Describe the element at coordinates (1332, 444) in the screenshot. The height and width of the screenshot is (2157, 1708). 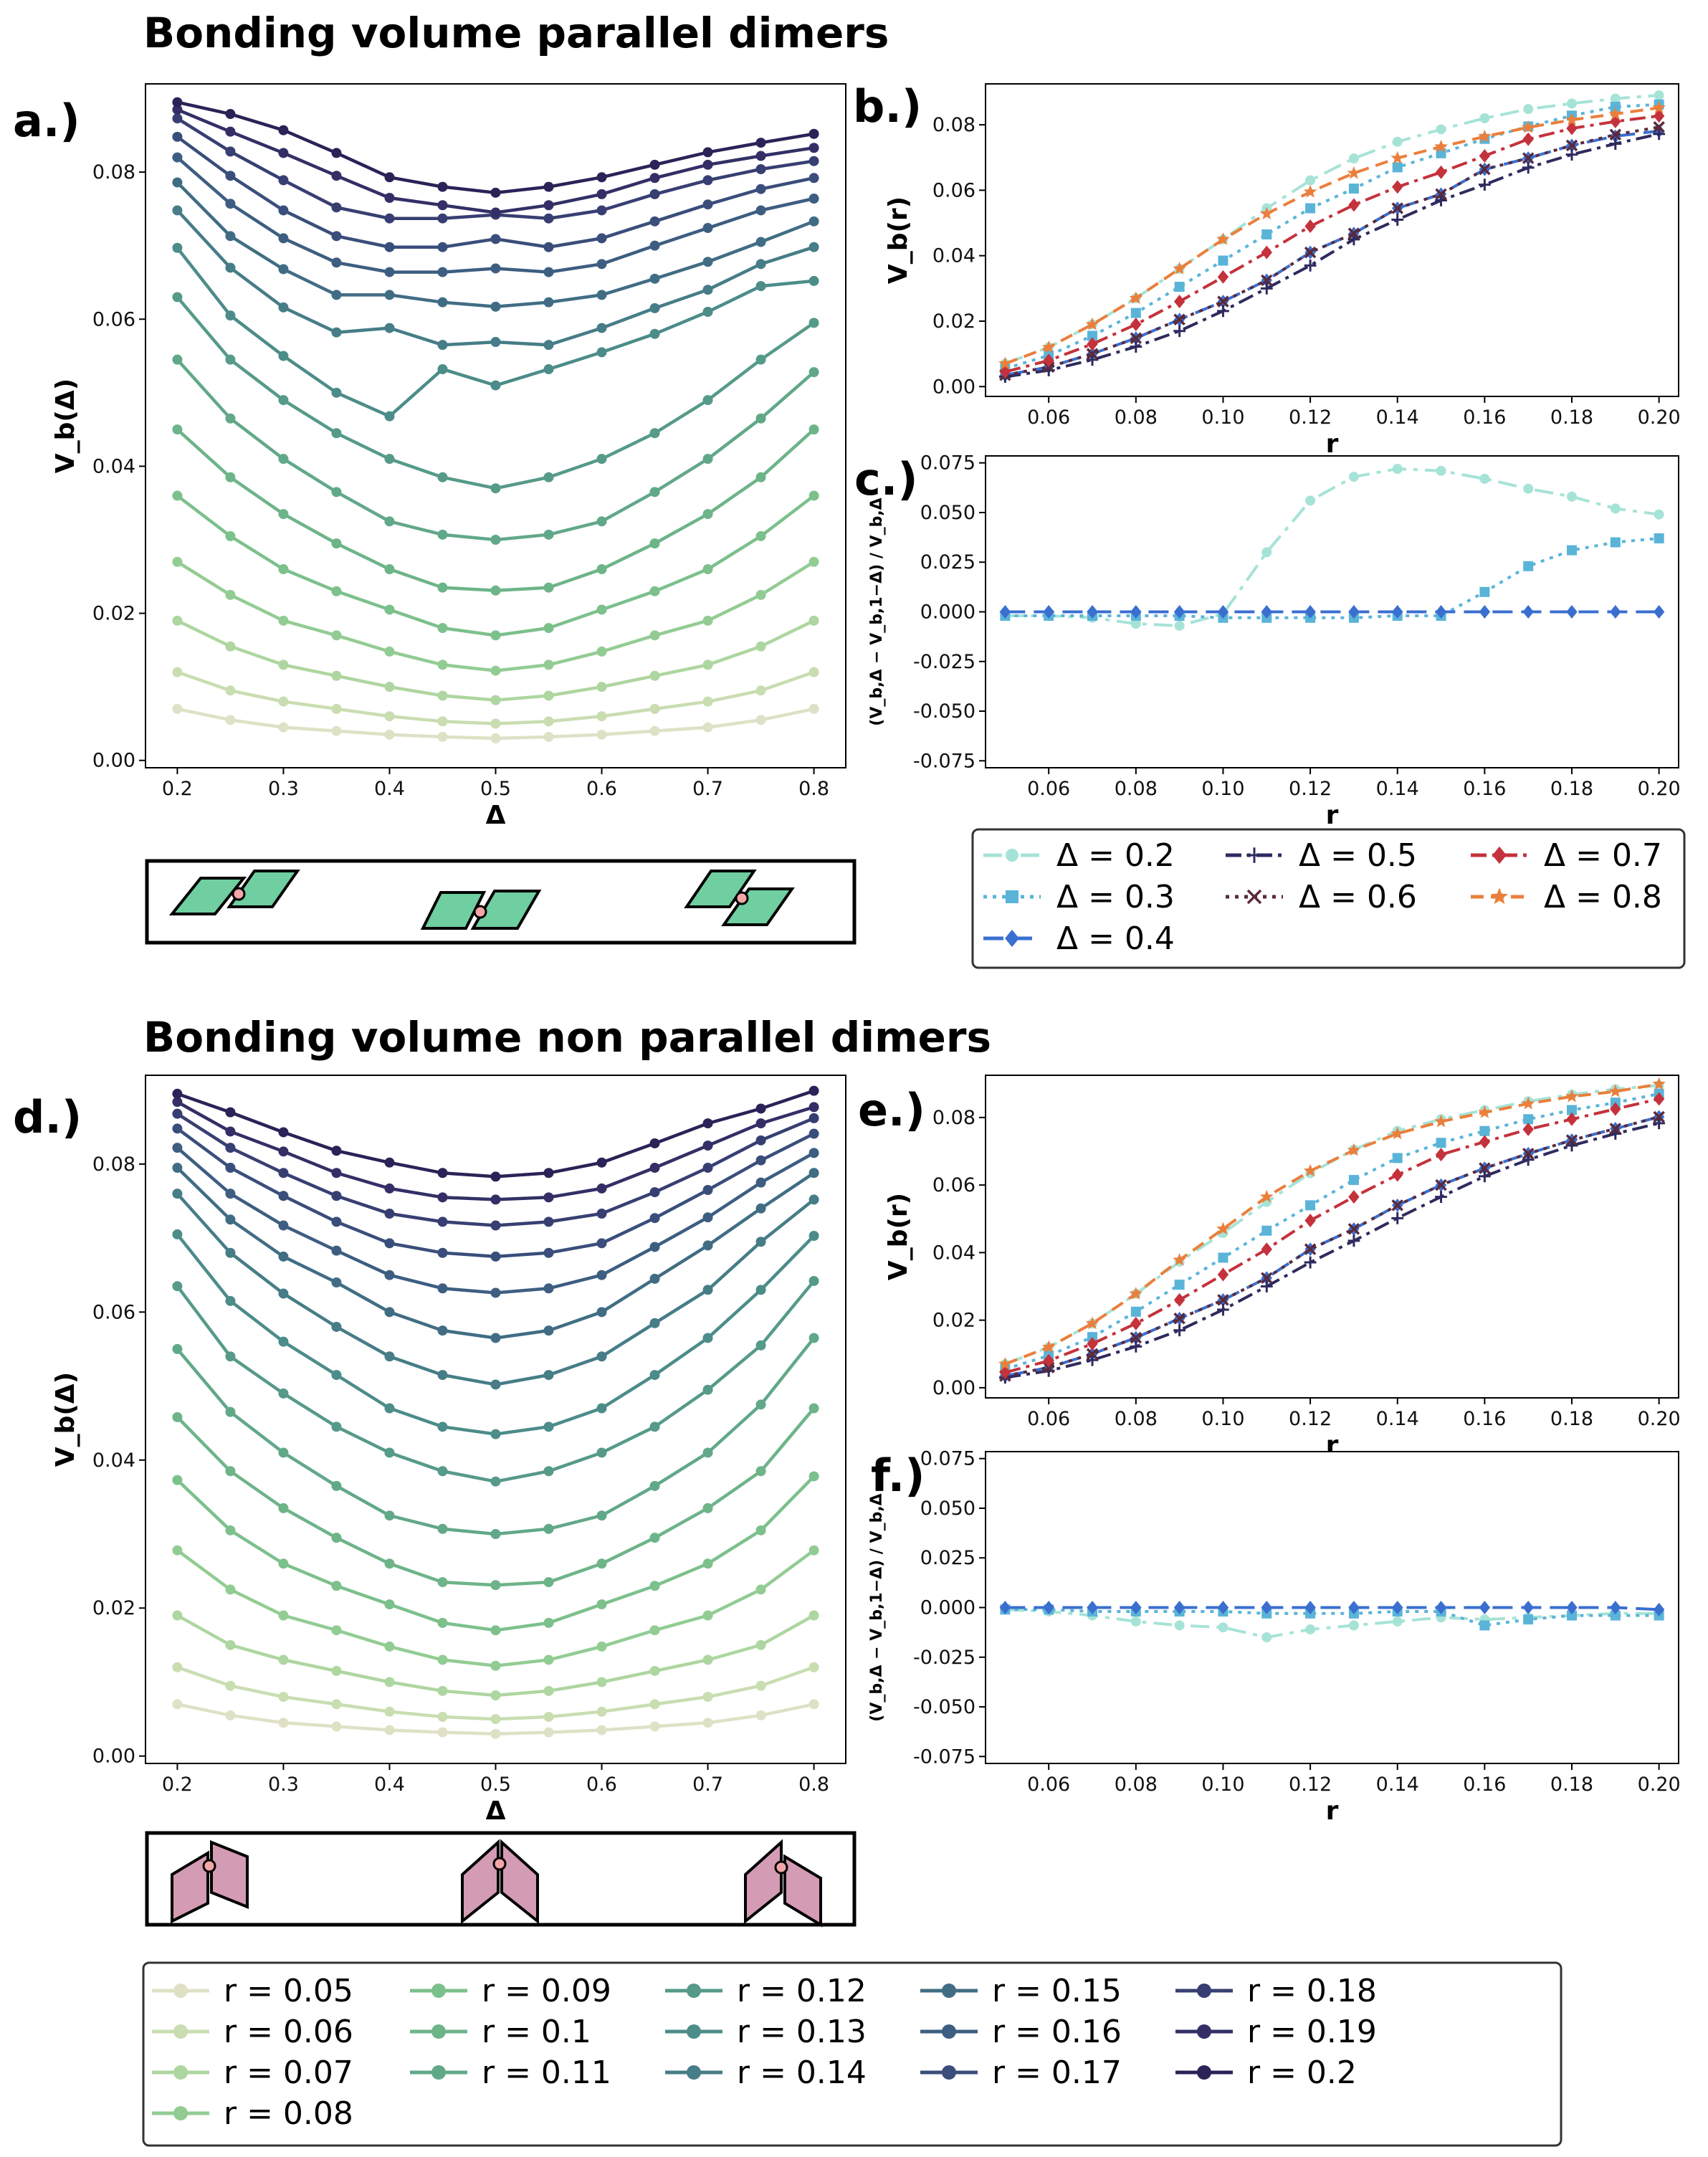
I see `x-axis-label: r` at that location.